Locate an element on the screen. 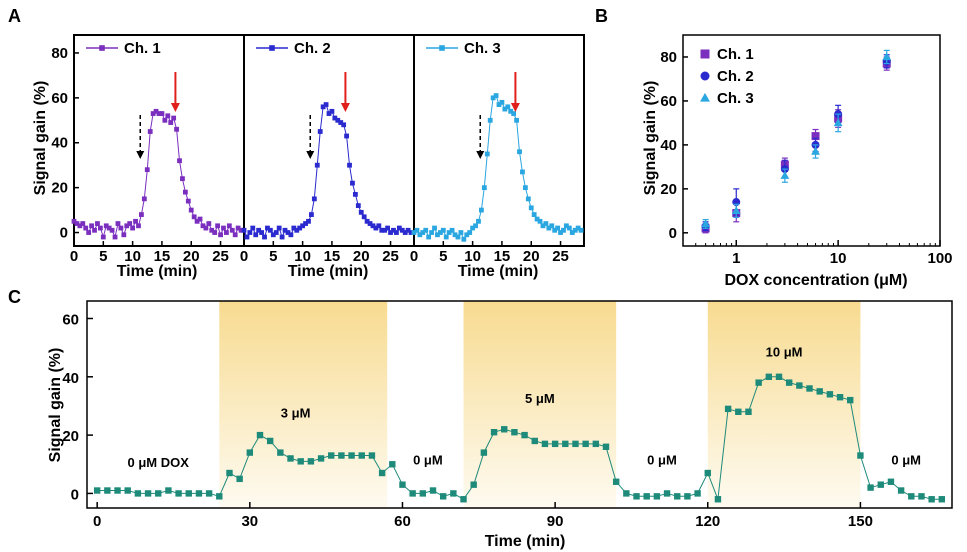 The width and height of the screenshot is (967, 552). panel-a-legend-marker is located at coordinates (102, 48).